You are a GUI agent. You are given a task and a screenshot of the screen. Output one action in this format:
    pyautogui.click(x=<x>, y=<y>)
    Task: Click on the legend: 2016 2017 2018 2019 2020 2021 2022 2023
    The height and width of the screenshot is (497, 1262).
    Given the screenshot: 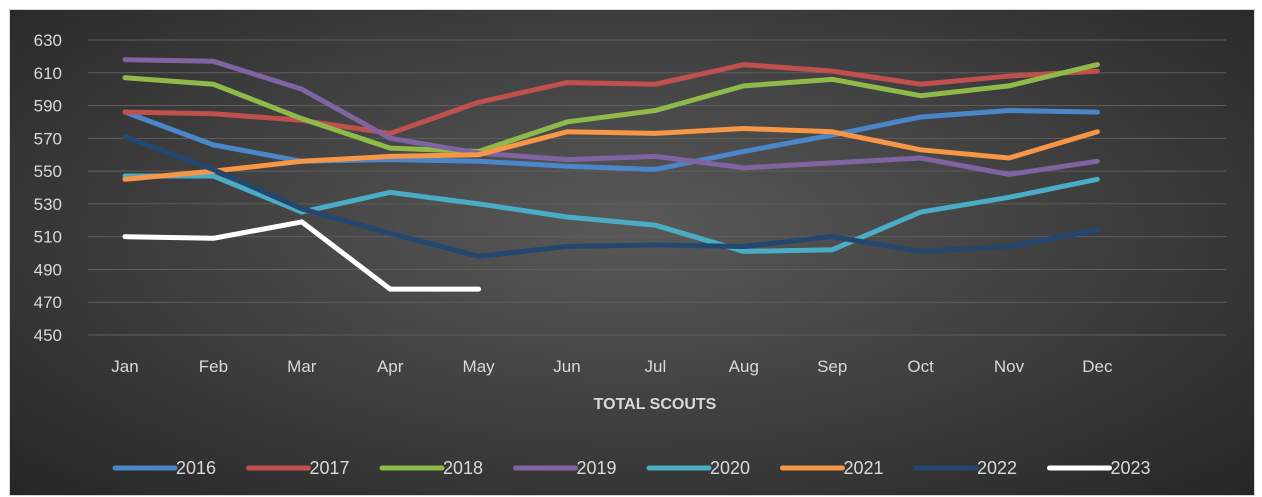 What is the action you would take?
    pyautogui.click(x=631, y=468)
    